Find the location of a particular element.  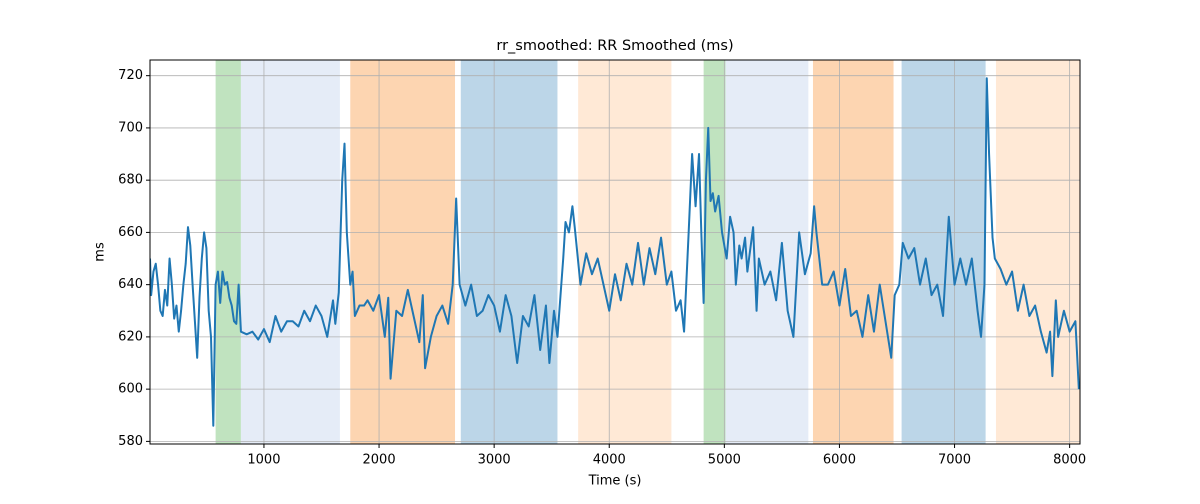

chart-title: rr_smoothed: RR Smoothed (ms) is located at coordinates (614, 46).